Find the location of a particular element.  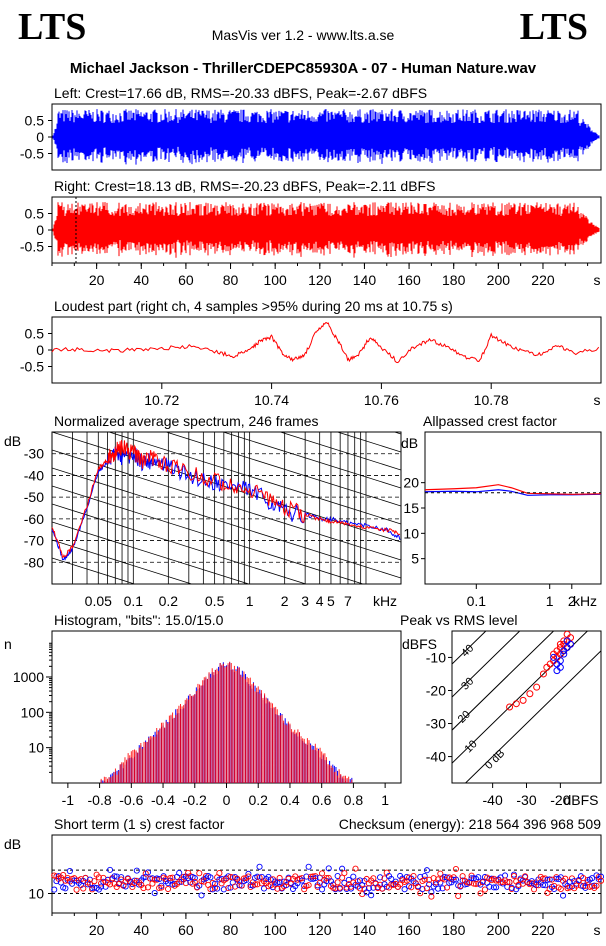

short-crest-xtick-label: 60 is located at coordinates (186, 930).